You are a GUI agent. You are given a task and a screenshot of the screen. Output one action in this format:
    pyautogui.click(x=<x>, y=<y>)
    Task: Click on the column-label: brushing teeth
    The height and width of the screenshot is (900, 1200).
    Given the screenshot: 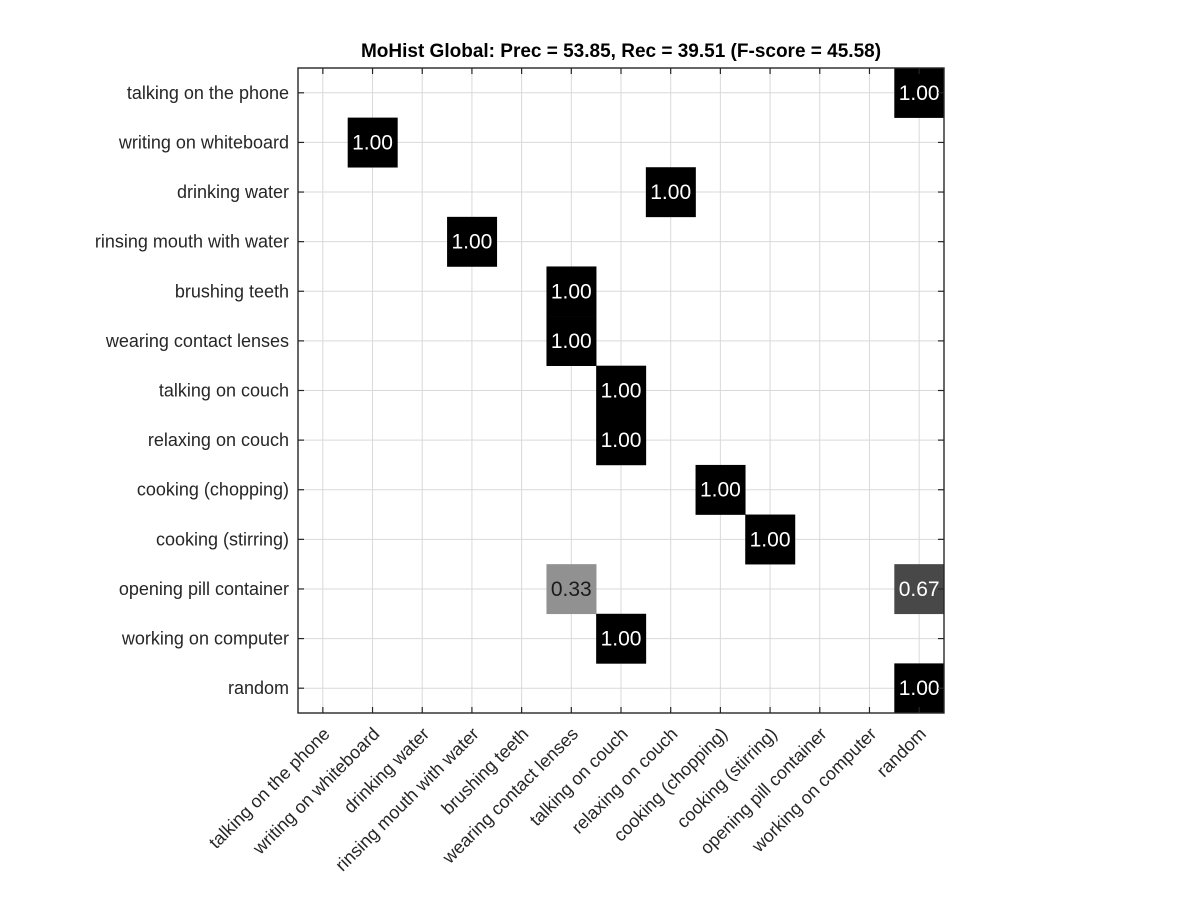 What is the action you would take?
    pyautogui.click(x=485, y=771)
    